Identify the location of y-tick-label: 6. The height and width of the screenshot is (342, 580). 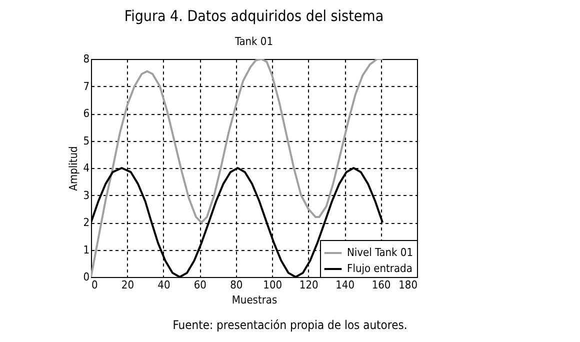
(86, 113).